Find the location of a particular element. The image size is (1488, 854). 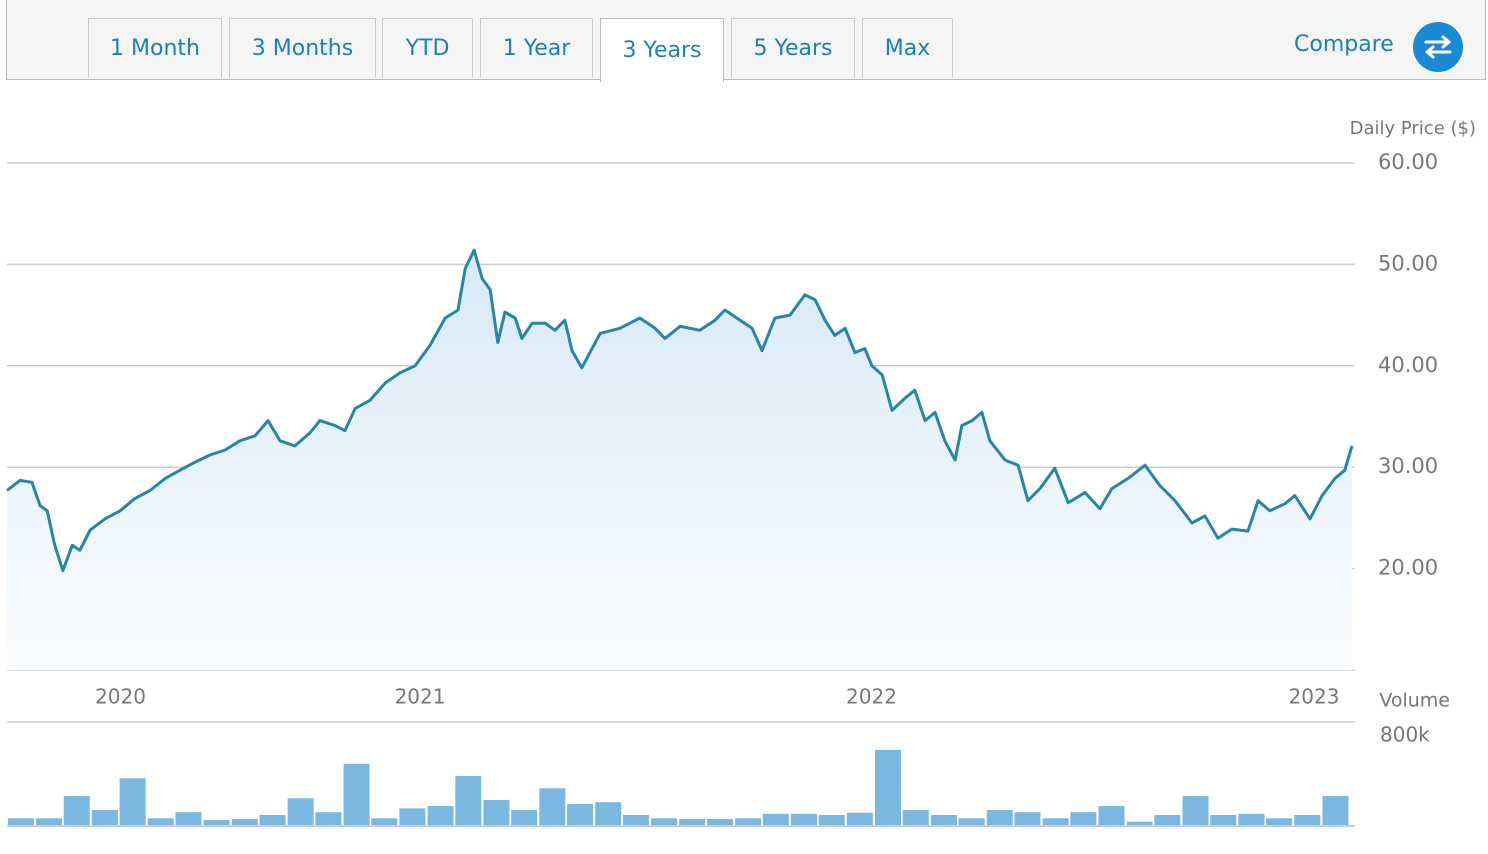

range-tab: 5 Years is located at coordinates (793, 48).